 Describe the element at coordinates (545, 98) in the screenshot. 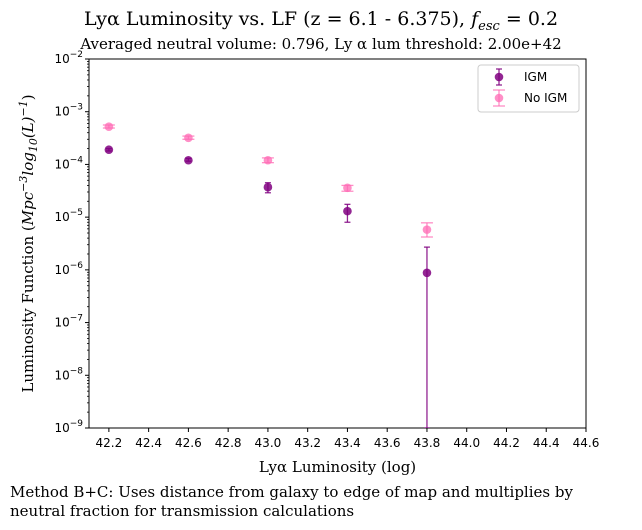

I see `legend-label: No IGM` at that location.